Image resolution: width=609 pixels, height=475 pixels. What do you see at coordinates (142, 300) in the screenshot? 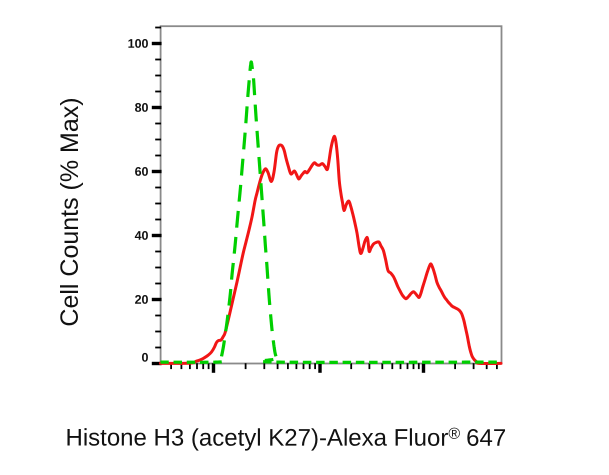
I see `svg-text: 20` at bounding box center [142, 300].